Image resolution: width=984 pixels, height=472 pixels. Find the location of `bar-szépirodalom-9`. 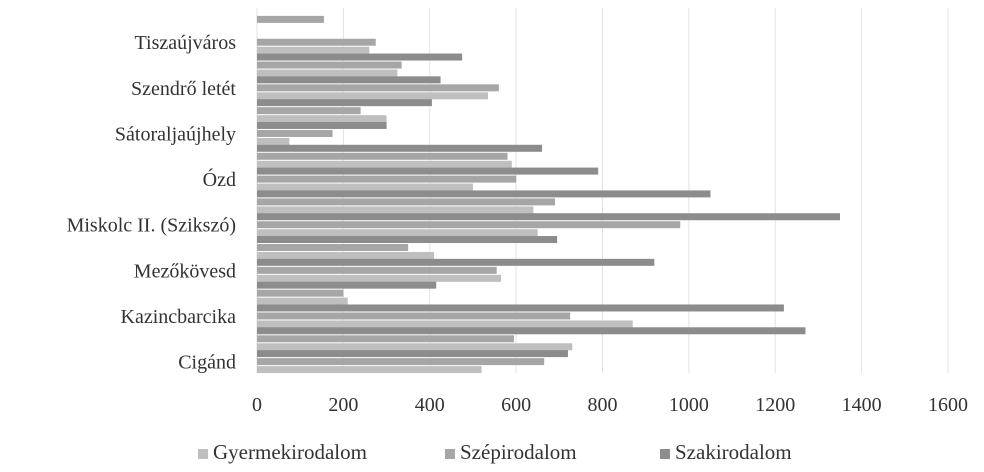

bar-szépirodalom-9 is located at coordinates (382, 156).